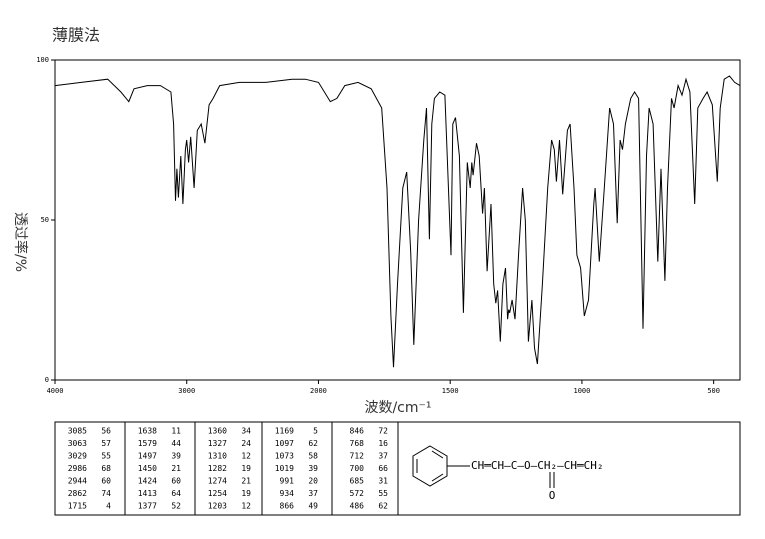  Describe the element at coordinates (357, 456) in the screenshot. I see `peak-wavenumber: 712` at that location.